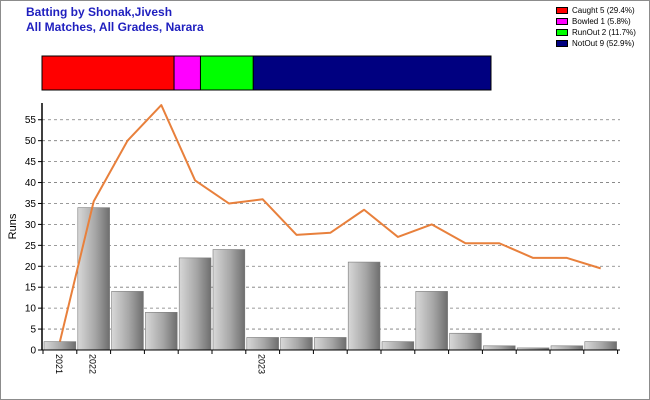 The image size is (650, 400). Describe the element at coordinates (31, 141) in the screenshot. I see `y-tick-label: 50` at that location.